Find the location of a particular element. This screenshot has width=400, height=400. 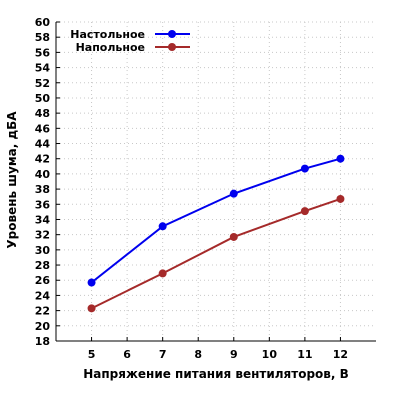

x-tick-label: 8 is located at coordinates (198, 354).